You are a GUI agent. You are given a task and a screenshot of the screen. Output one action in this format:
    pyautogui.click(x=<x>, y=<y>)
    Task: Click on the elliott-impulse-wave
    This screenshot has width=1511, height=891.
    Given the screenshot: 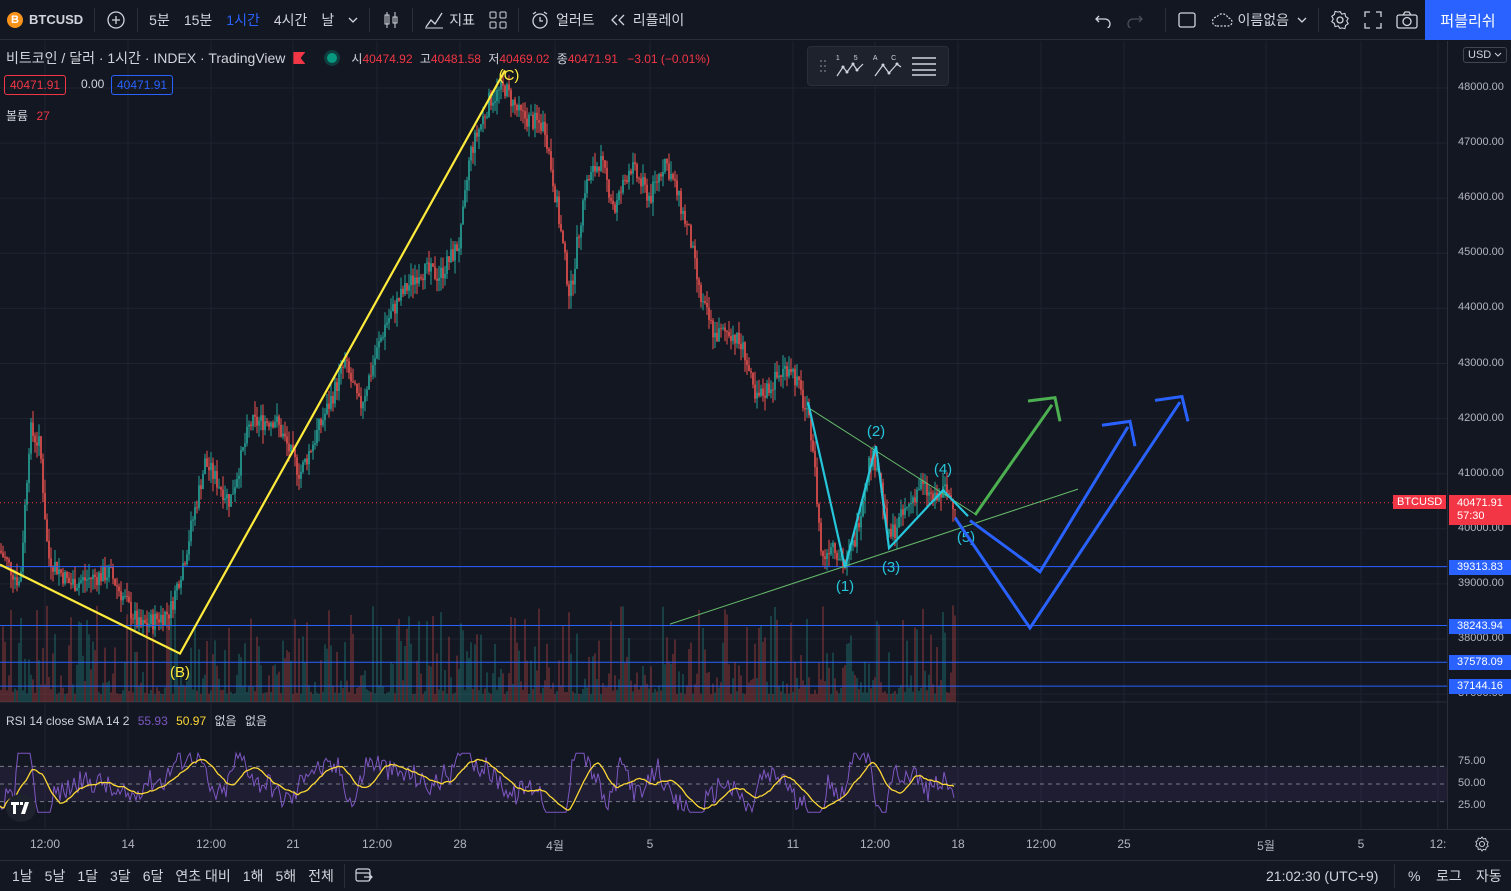 What is the action you would take?
    pyautogui.click(x=887, y=484)
    